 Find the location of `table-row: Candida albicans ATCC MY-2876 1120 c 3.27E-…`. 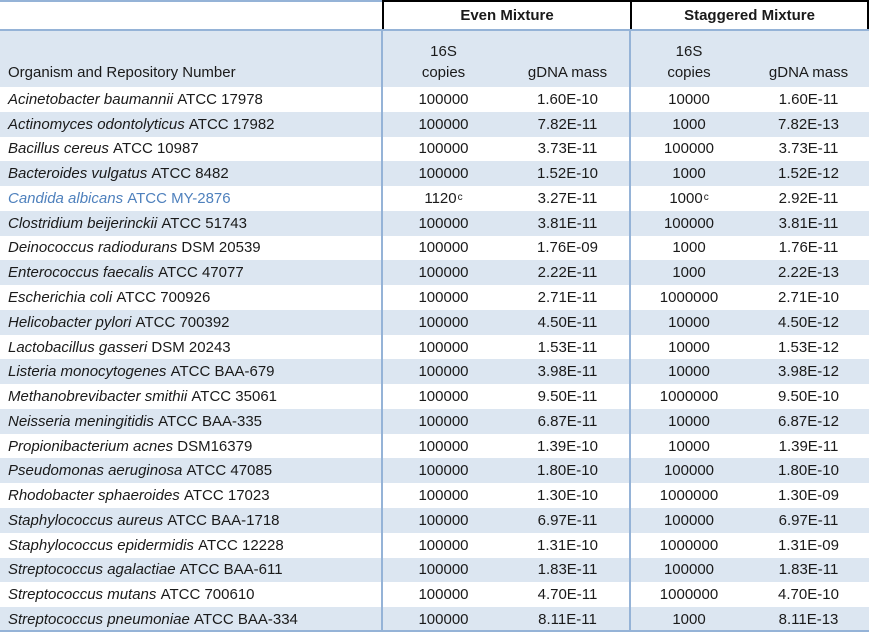

table-row: Candida albicans ATCC MY-2876 1120 c 3.27E-… is located at coordinates (434, 198).